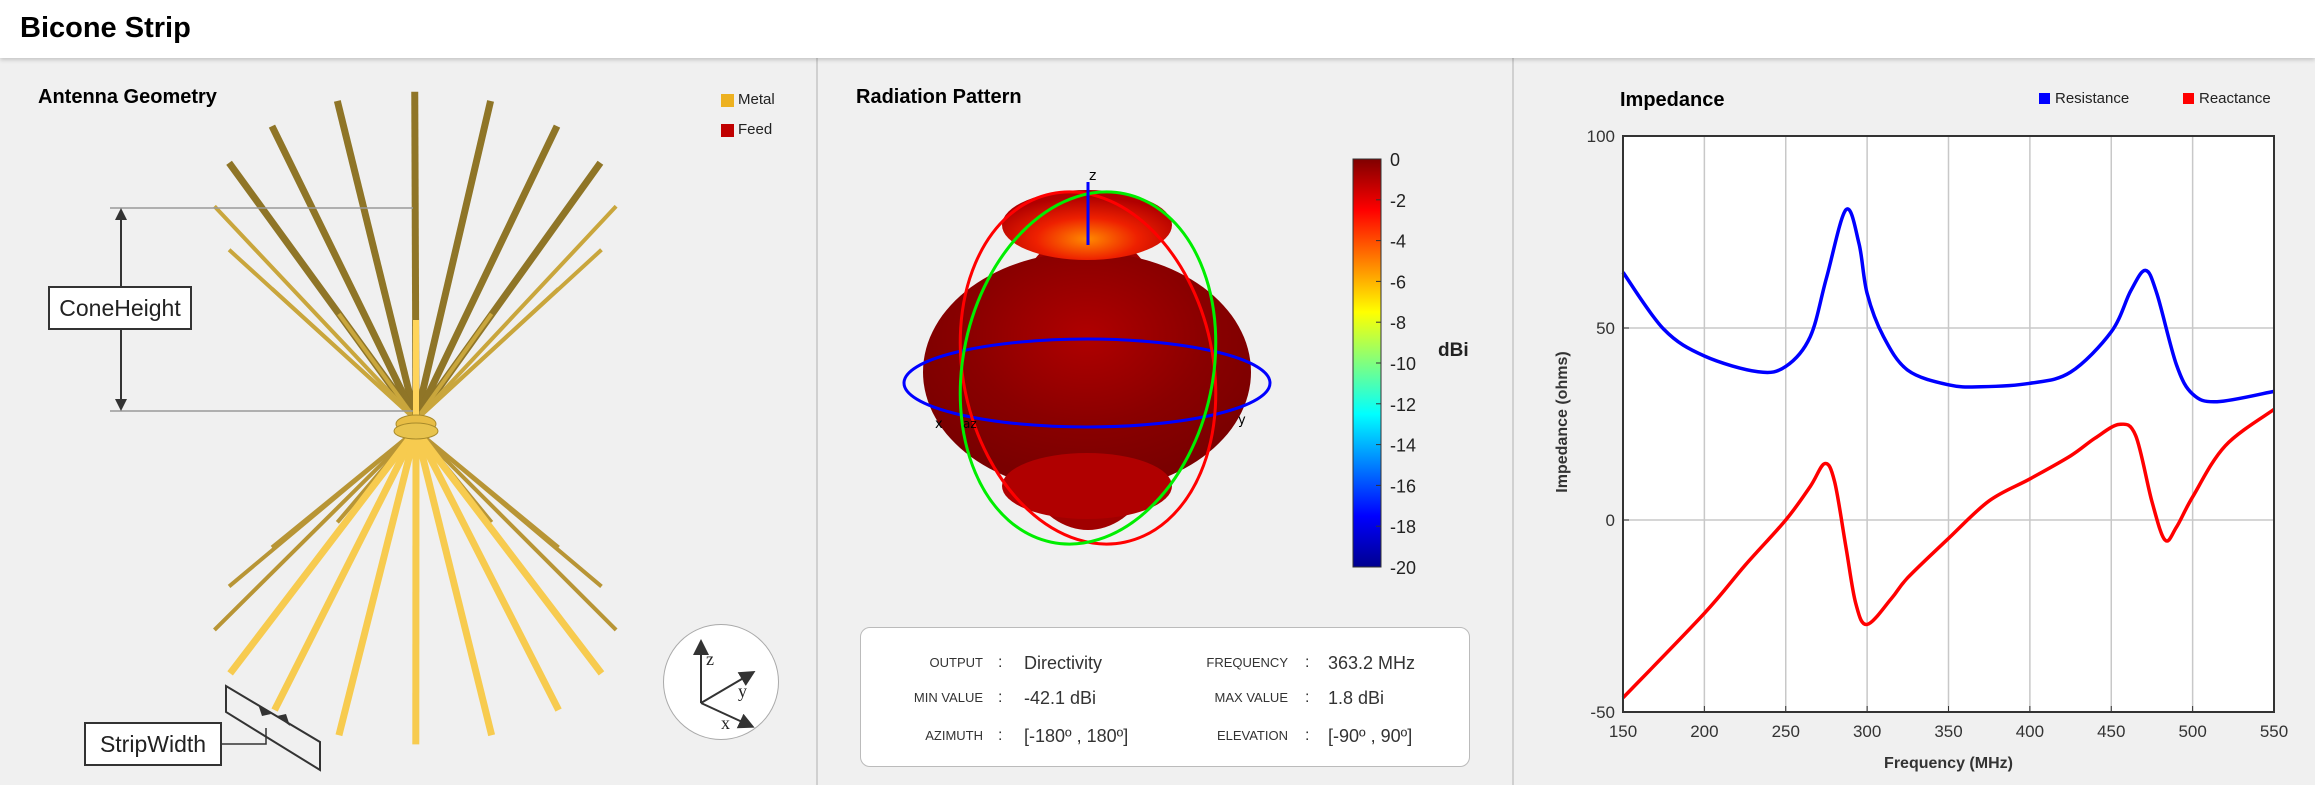 This screenshot has height=785, width=2315. What do you see at coordinates (1087, 486) in the screenshot?
I see `pattern-lobe-bottom` at bounding box center [1087, 486].